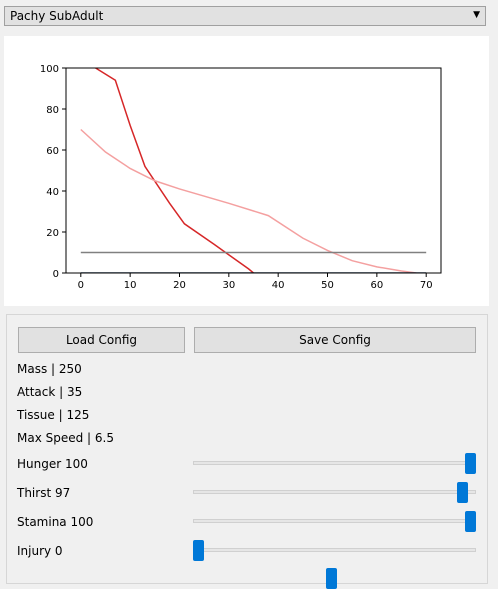 This screenshot has height=589, width=498. What do you see at coordinates (327, 285) in the screenshot?
I see `x-tick-label-50: 50` at bounding box center [327, 285].